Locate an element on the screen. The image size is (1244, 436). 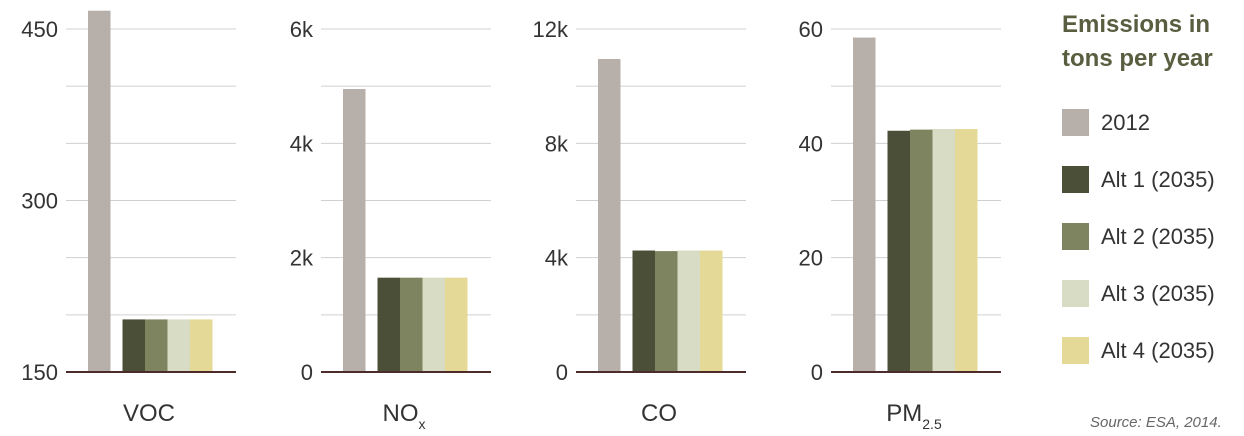
bar-voc-alt-3-2035 is located at coordinates (178, 345).